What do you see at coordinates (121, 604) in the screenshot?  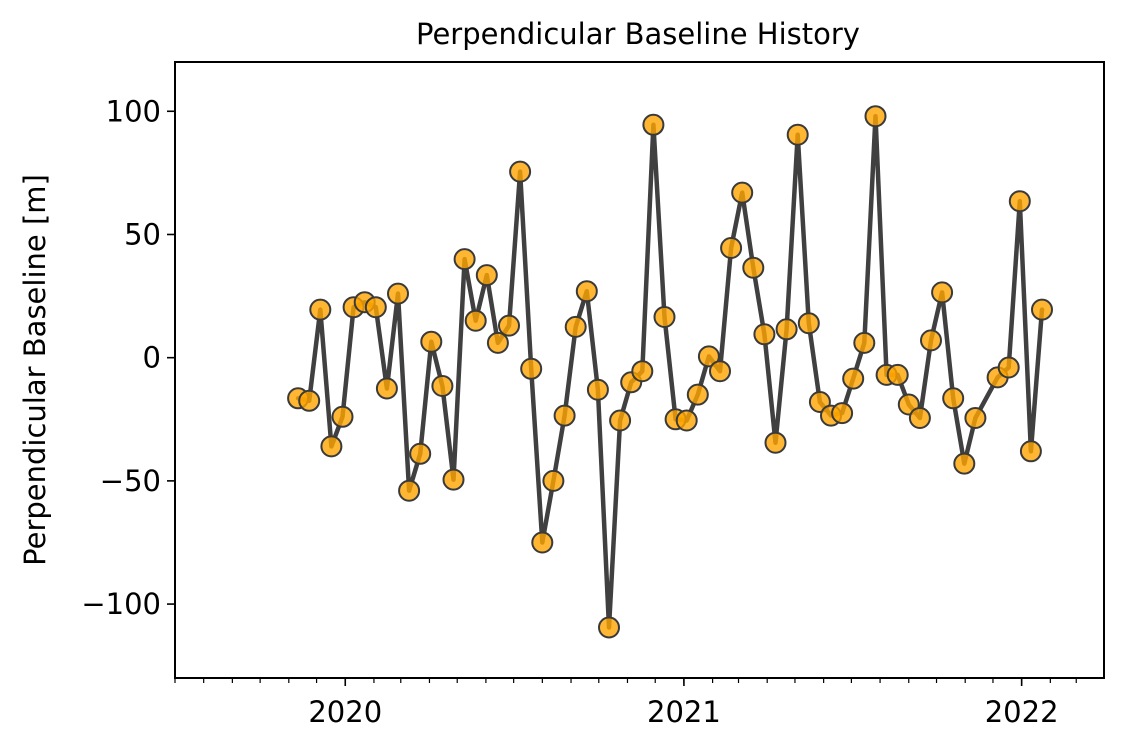 I see `y-tick-label: −100` at bounding box center [121, 604].